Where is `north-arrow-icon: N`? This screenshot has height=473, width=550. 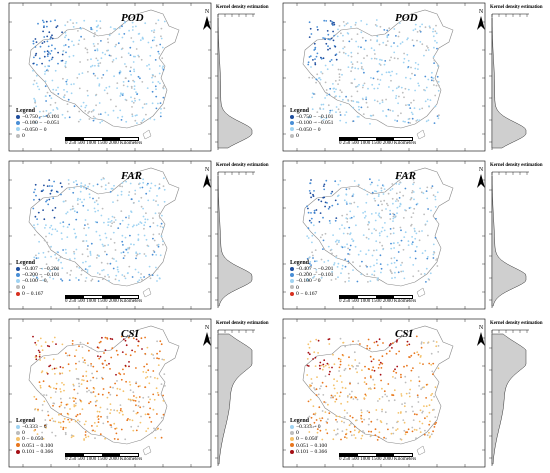 north-arrow-icon: N is located at coordinates (481, 180).